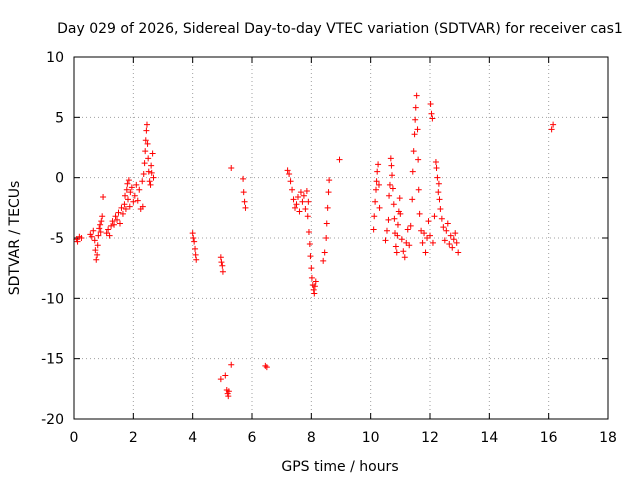 This screenshot has width=640, height=480. What do you see at coordinates (311, 438) in the screenshot?
I see `x-tick-label: 8` at bounding box center [311, 438].